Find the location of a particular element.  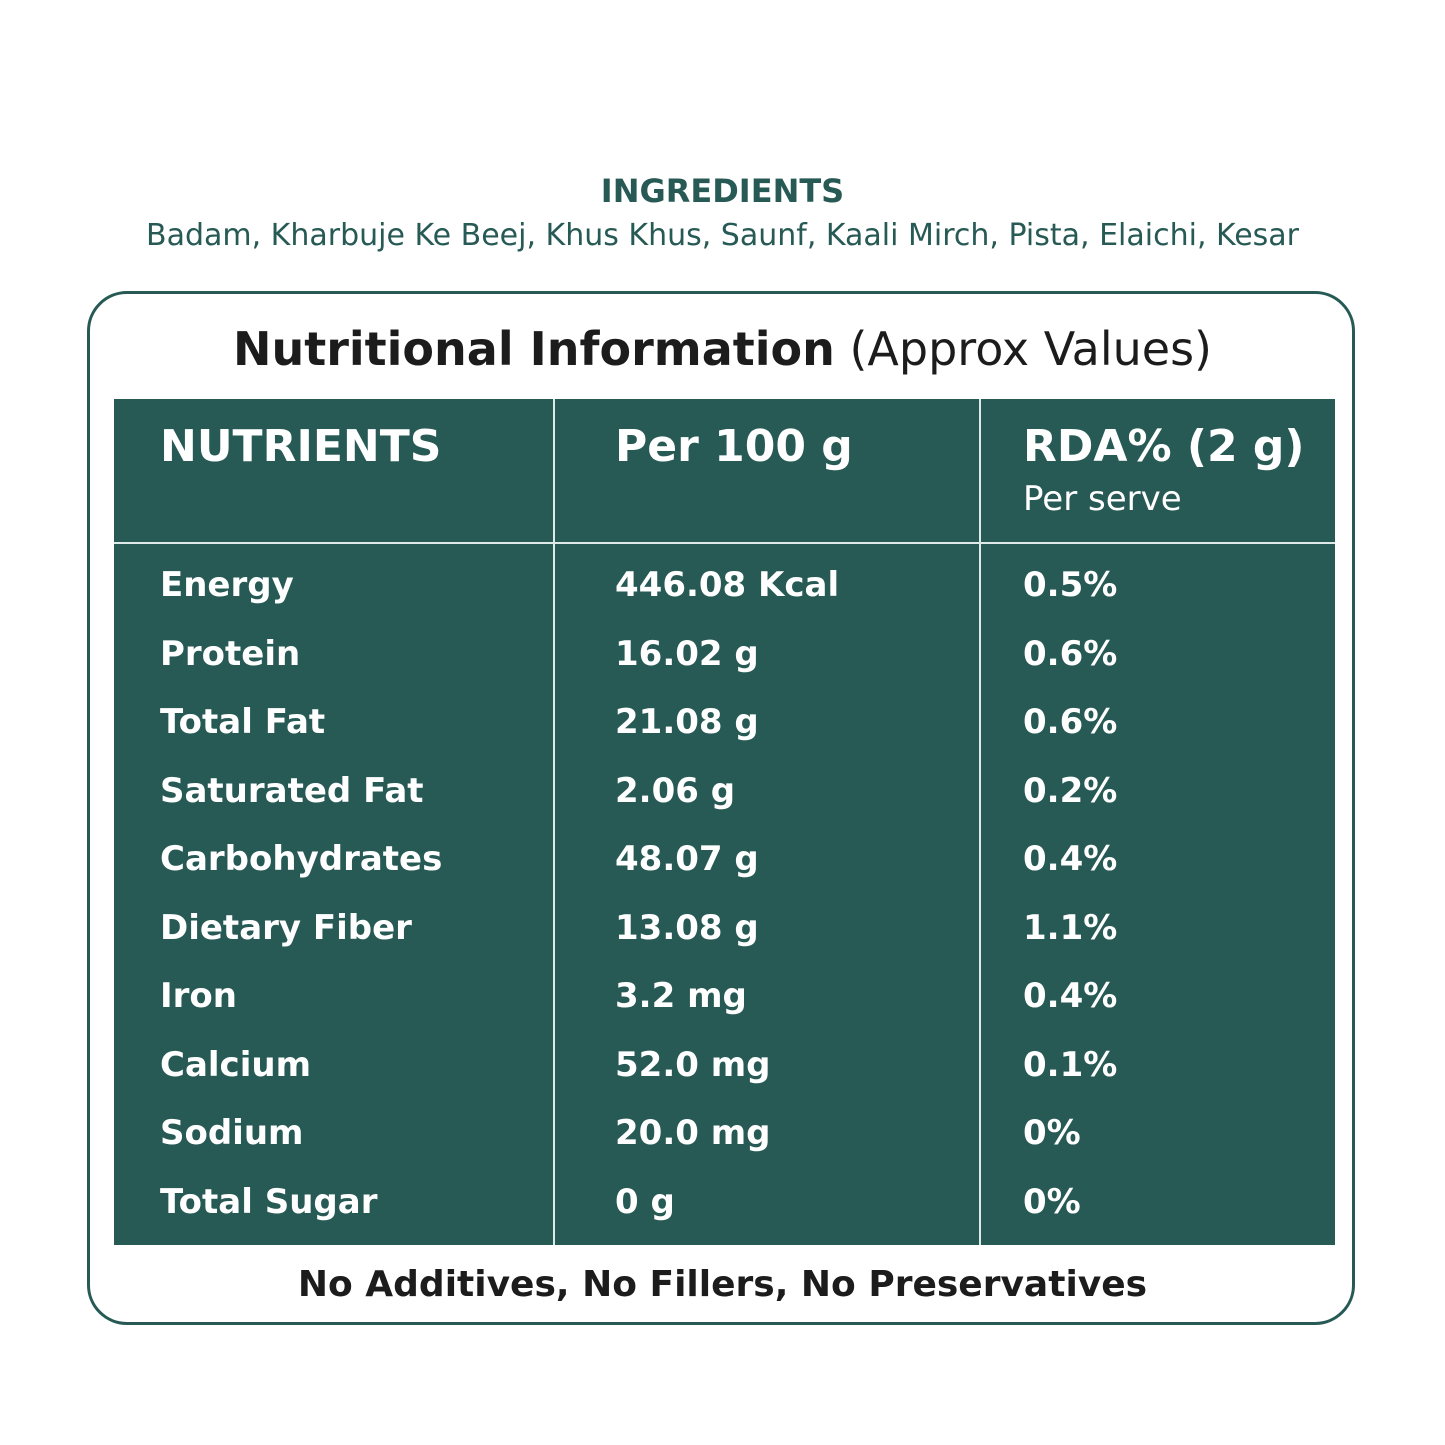

title-light: (Approx Values) is located at coordinates (1031, 349).